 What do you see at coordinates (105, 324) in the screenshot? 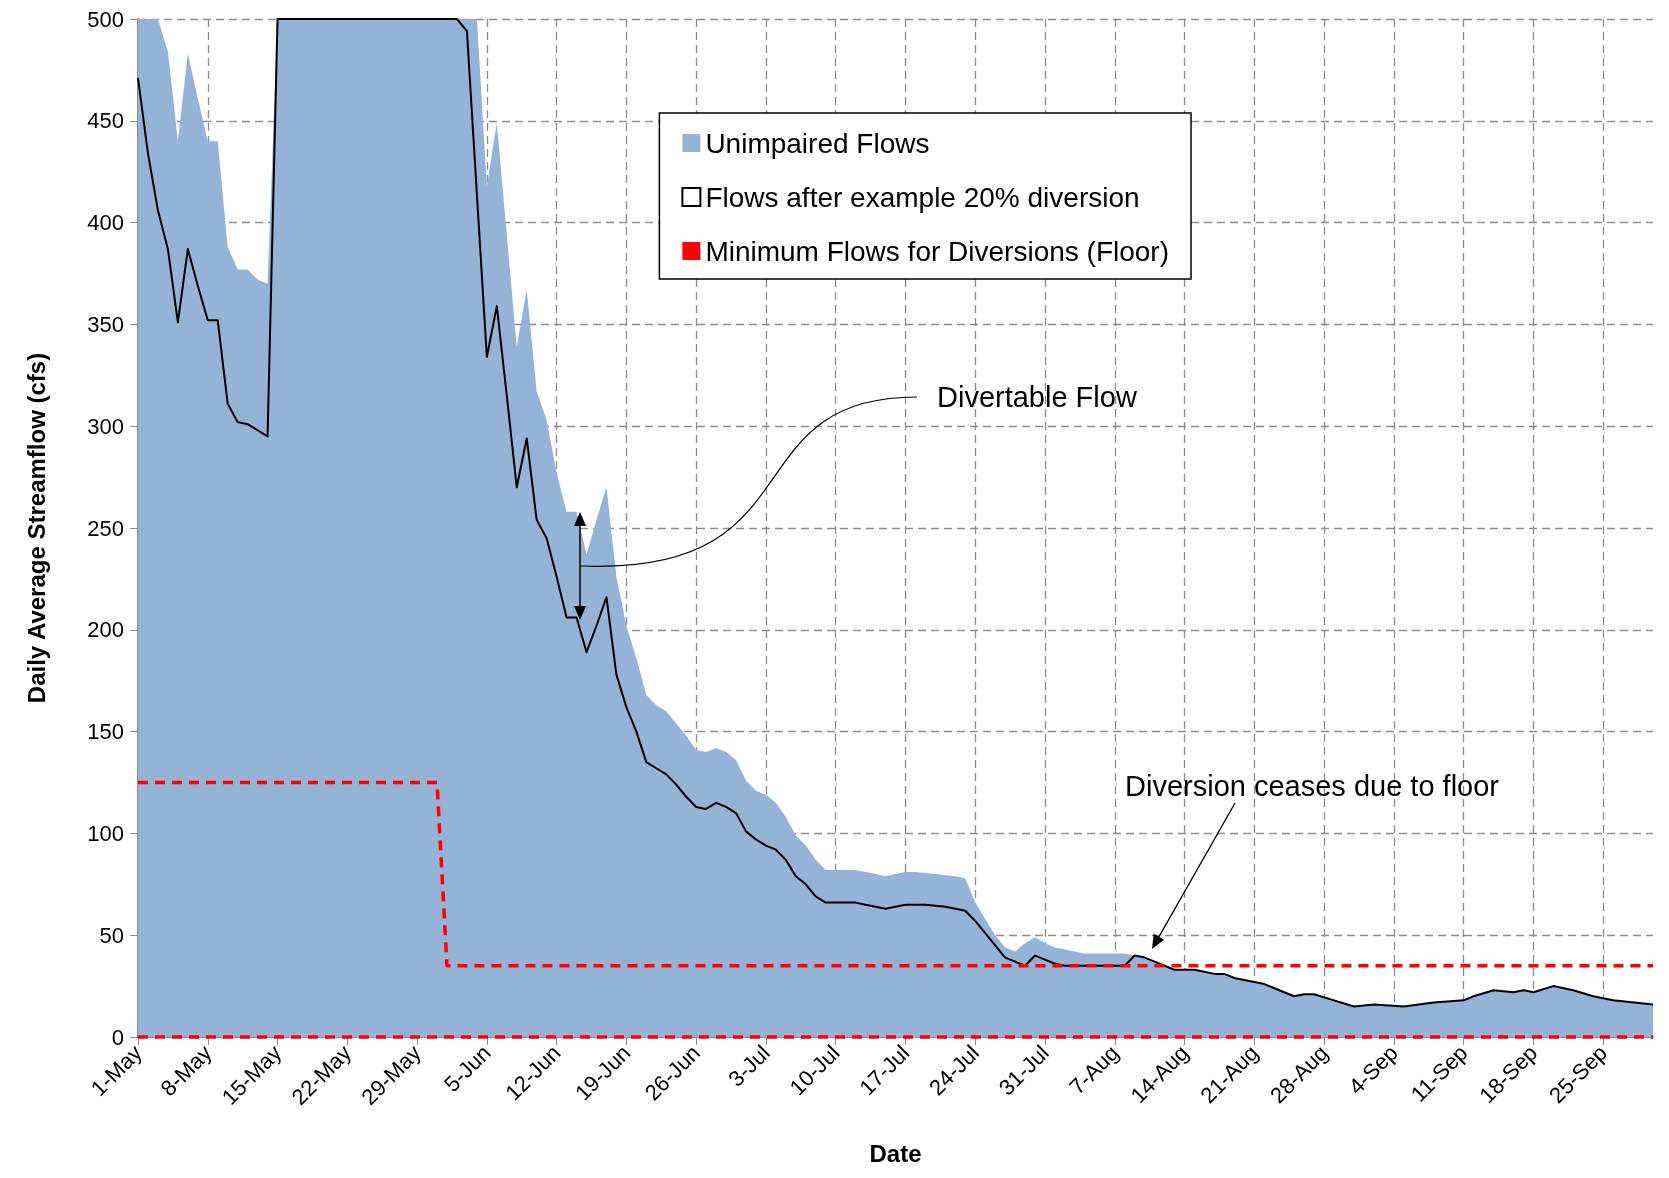
I see `y-tick-label: 350` at bounding box center [105, 324].